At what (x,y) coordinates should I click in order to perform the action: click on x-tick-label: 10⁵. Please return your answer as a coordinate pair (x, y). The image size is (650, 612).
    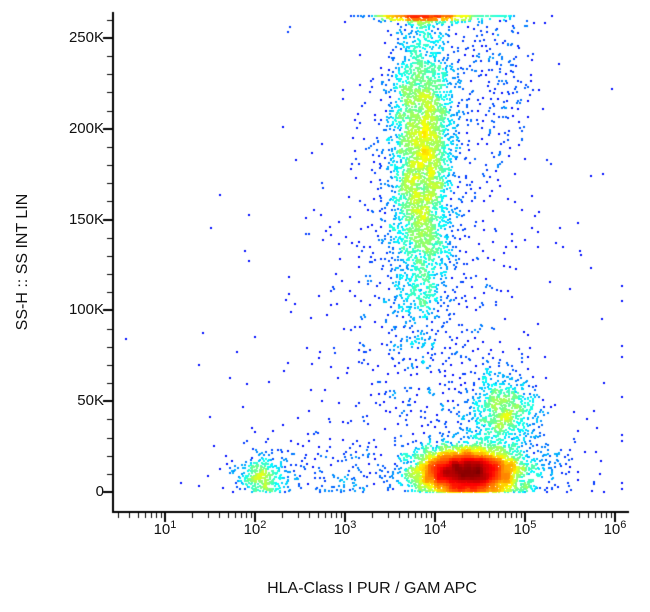
    Looking at the image, I should click on (525, 528).